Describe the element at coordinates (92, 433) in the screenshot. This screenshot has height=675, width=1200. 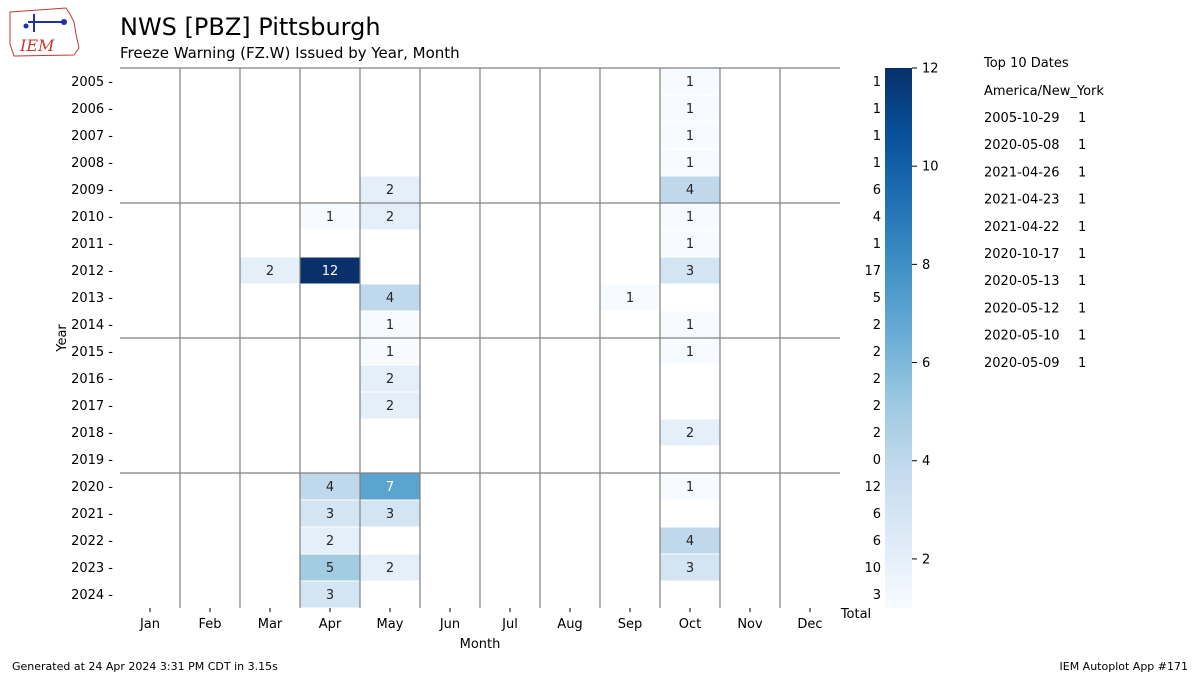
I see `y-tick-label: 2018 -` at that location.